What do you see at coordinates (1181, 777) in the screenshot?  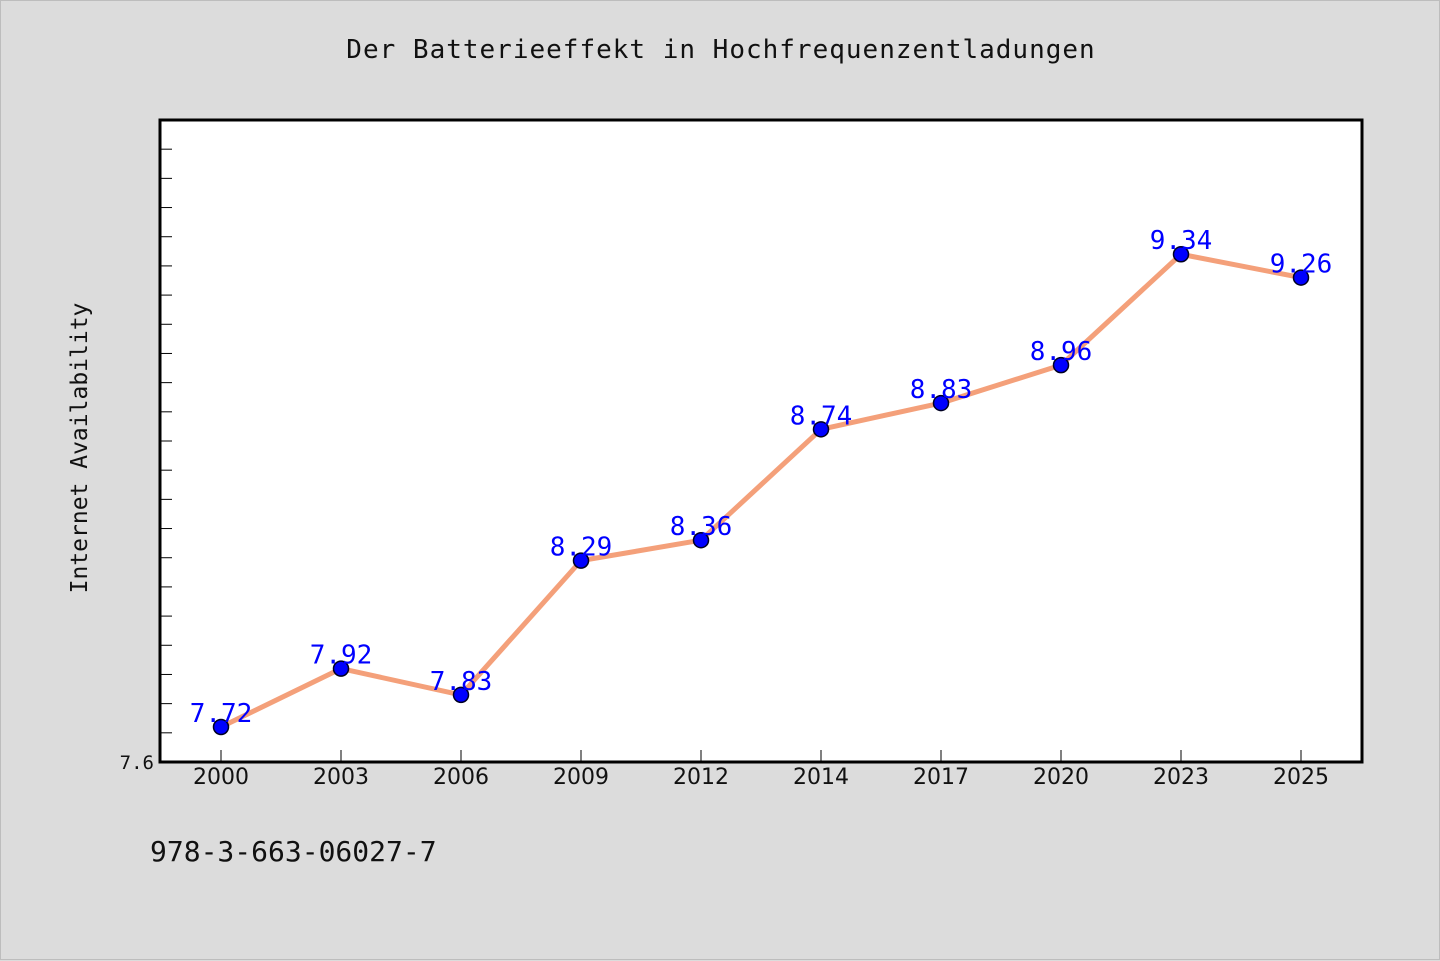 I see `x-tick-label: 2023` at bounding box center [1181, 777].